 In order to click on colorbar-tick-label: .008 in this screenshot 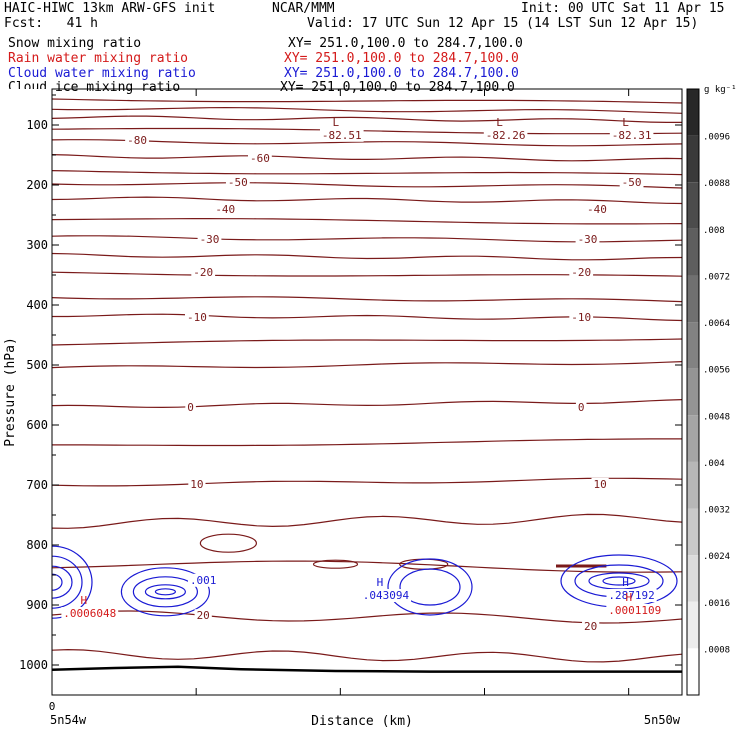, I will do `click(714, 231)`.